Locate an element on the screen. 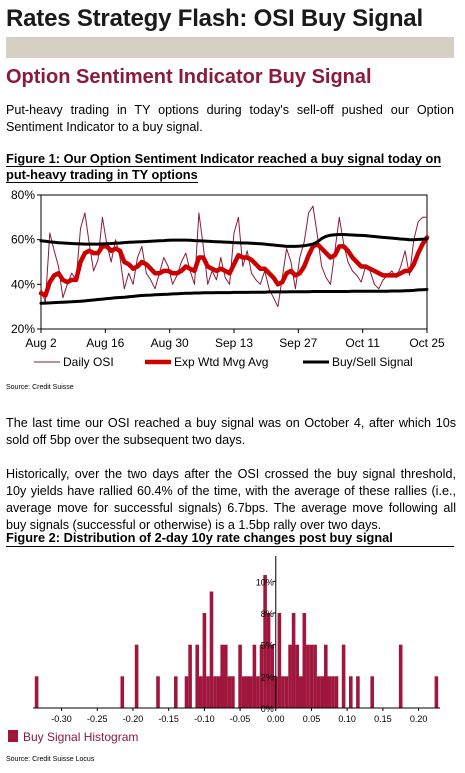  x-tick-label: -0.30 is located at coordinates (61, 719).